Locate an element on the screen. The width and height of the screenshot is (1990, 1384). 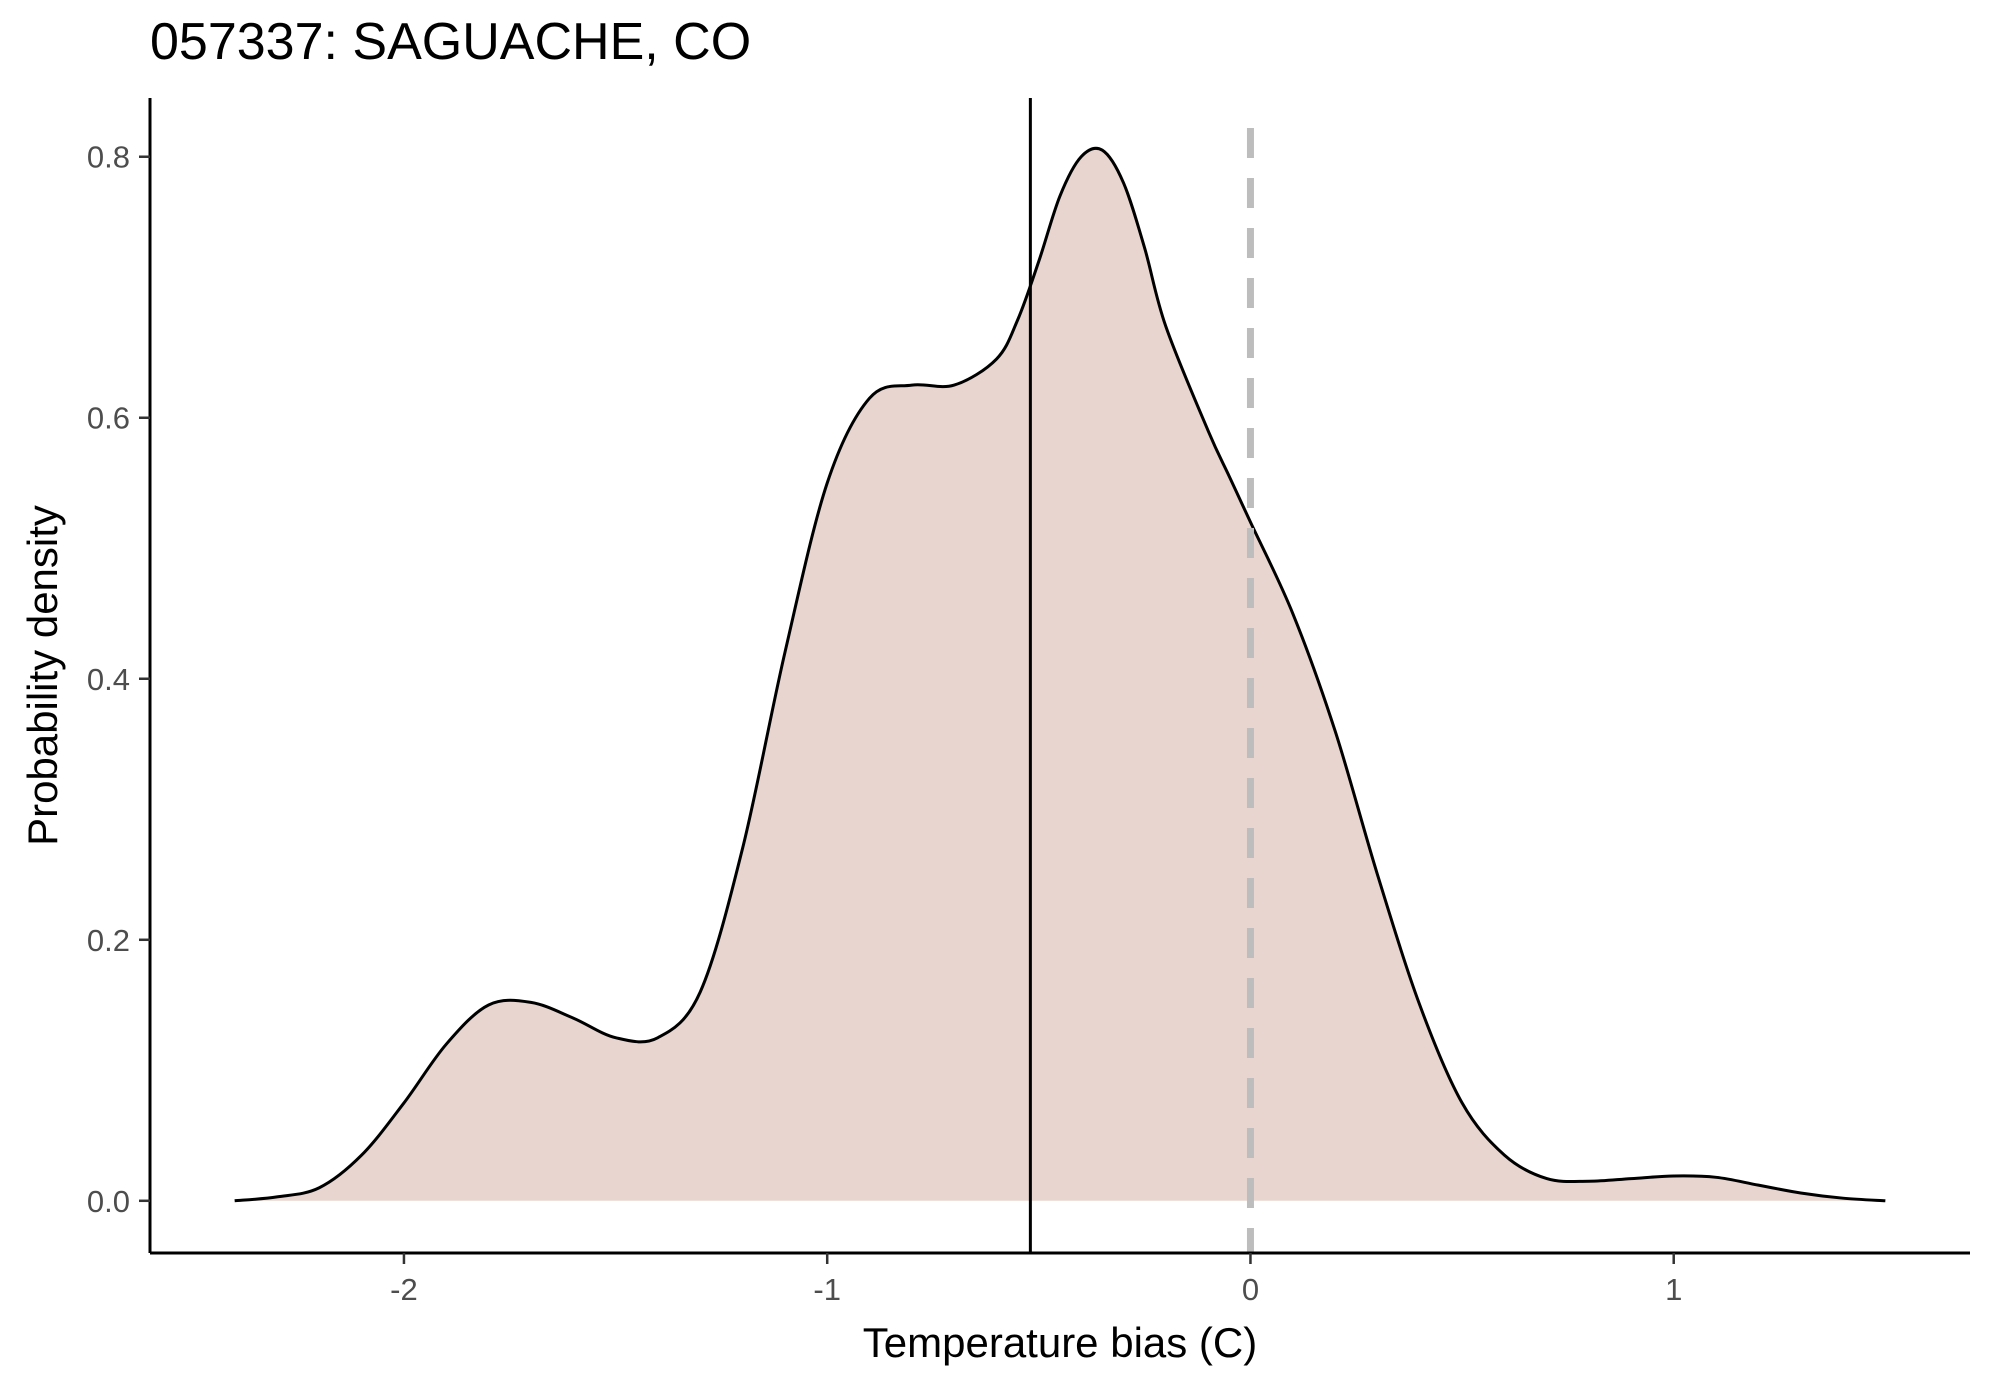
y-axis-title: Probability density is located at coordinates (42, 675).